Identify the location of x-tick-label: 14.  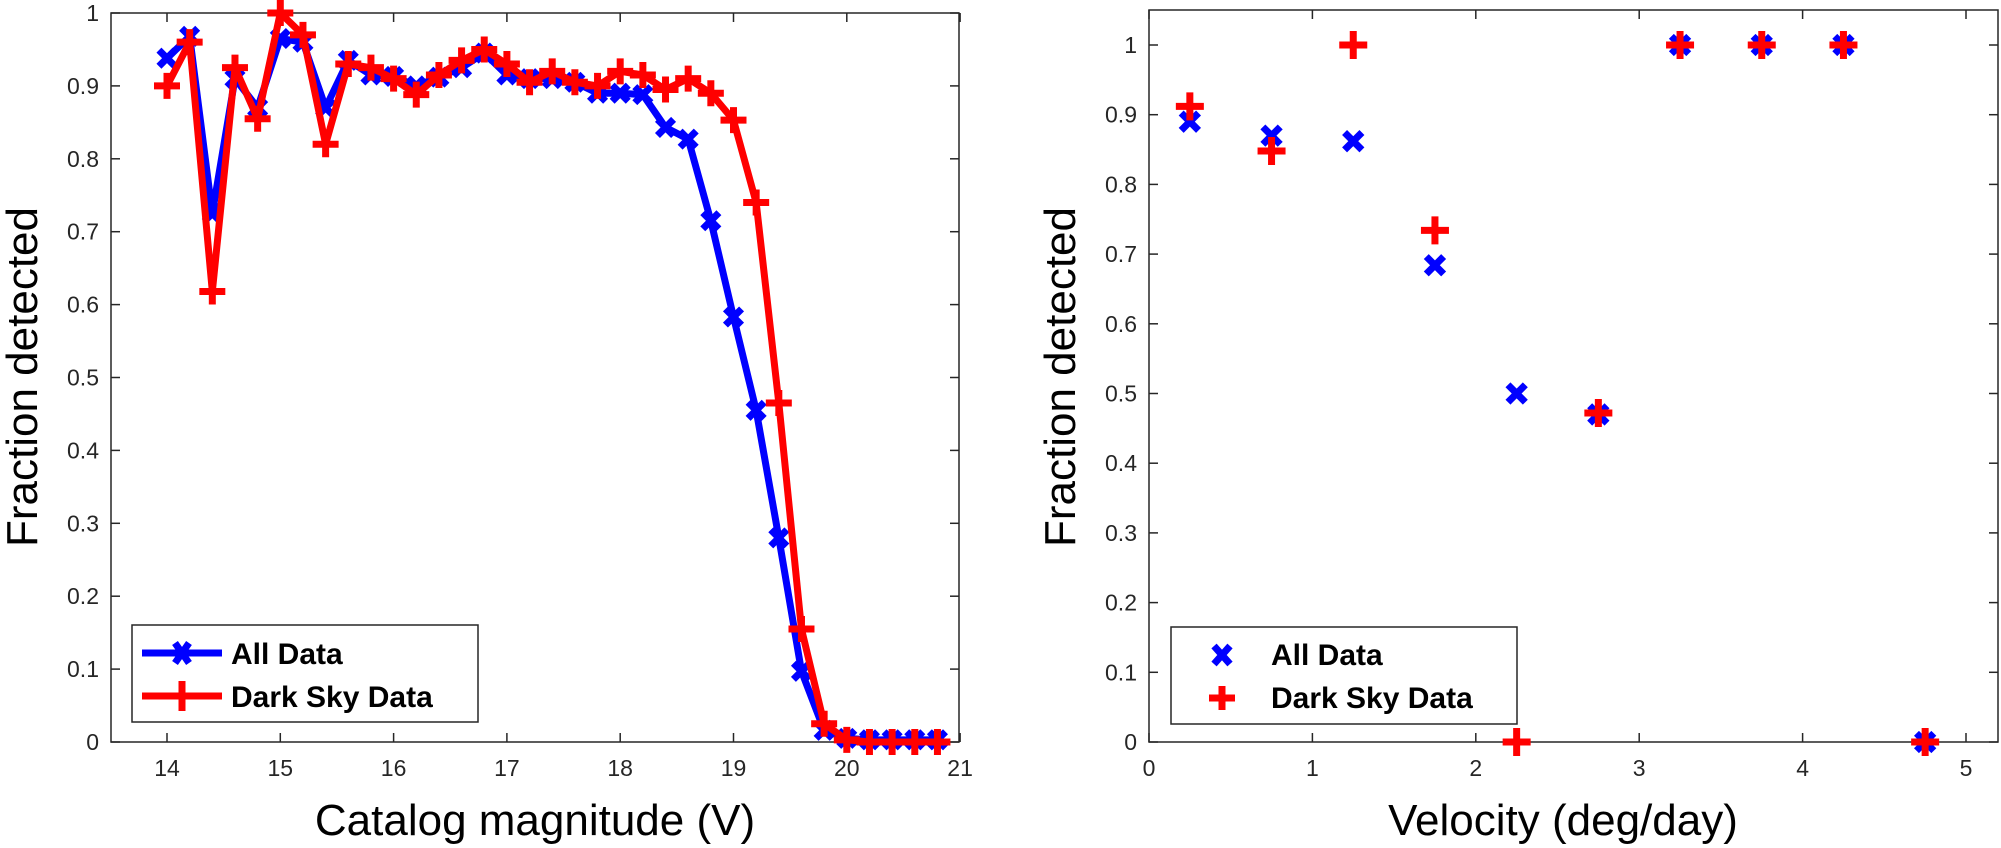
(167, 768).